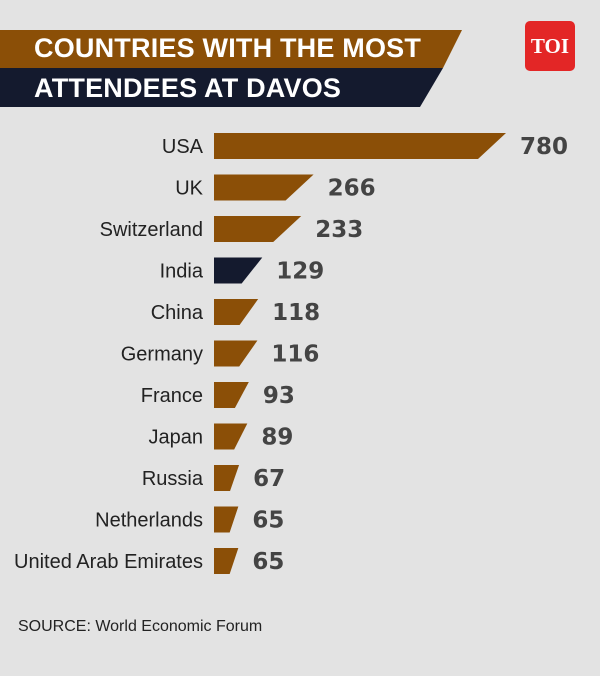 The image size is (600, 676). What do you see at coordinates (264, 187) in the screenshot?
I see `bar-uk` at bounding box center [264, 187].